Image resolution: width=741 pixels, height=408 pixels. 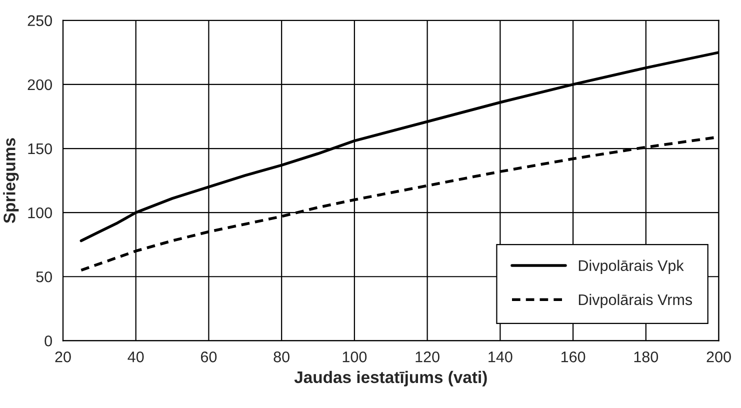 What do you see at coordinates (631, 267) in the screenshot?
I see `legend-label: Divpolārais Vpk` at bounding box center [631, 267].